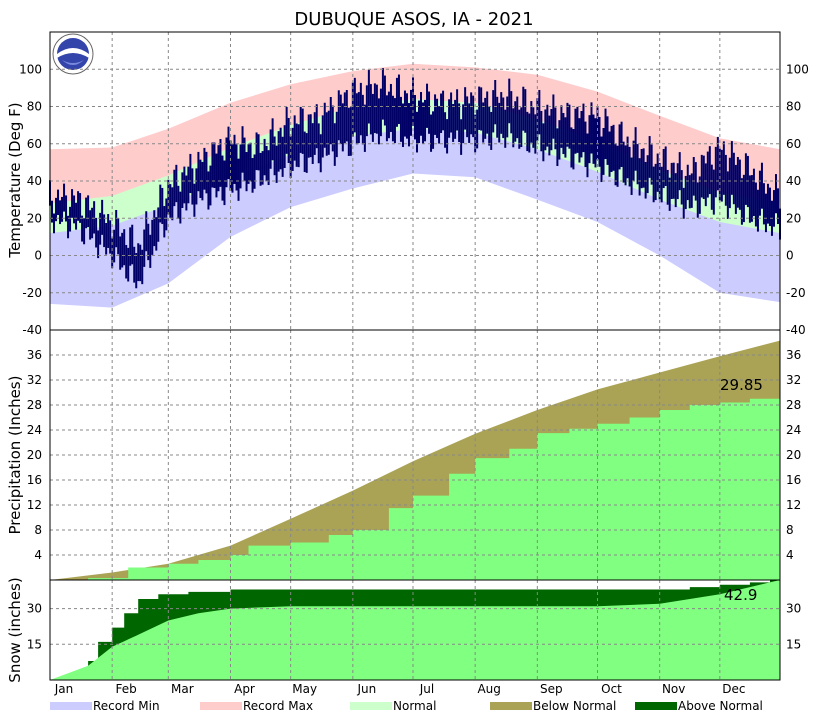 This screenshot has height=720, width=830. What do you see at coordinates (244, 689) in the screenshot?
I see `month-label: Apr` at bounding box center [244, 689].